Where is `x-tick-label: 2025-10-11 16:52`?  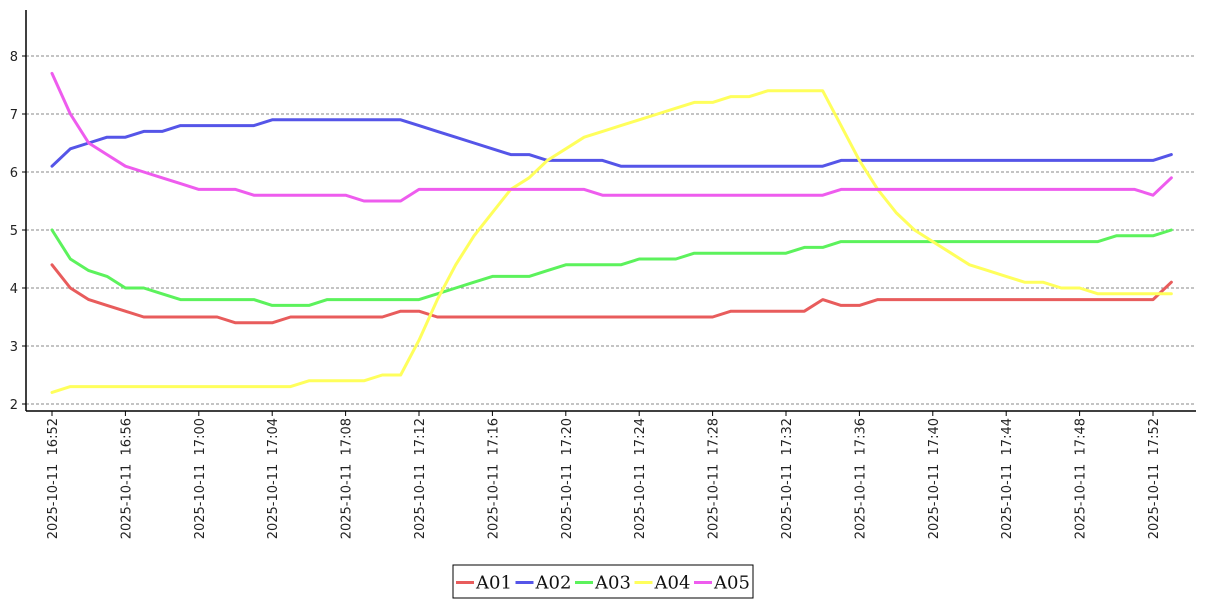 x-tick-label: 2025-10-11 16:52 is located at coordinates (53, 478).